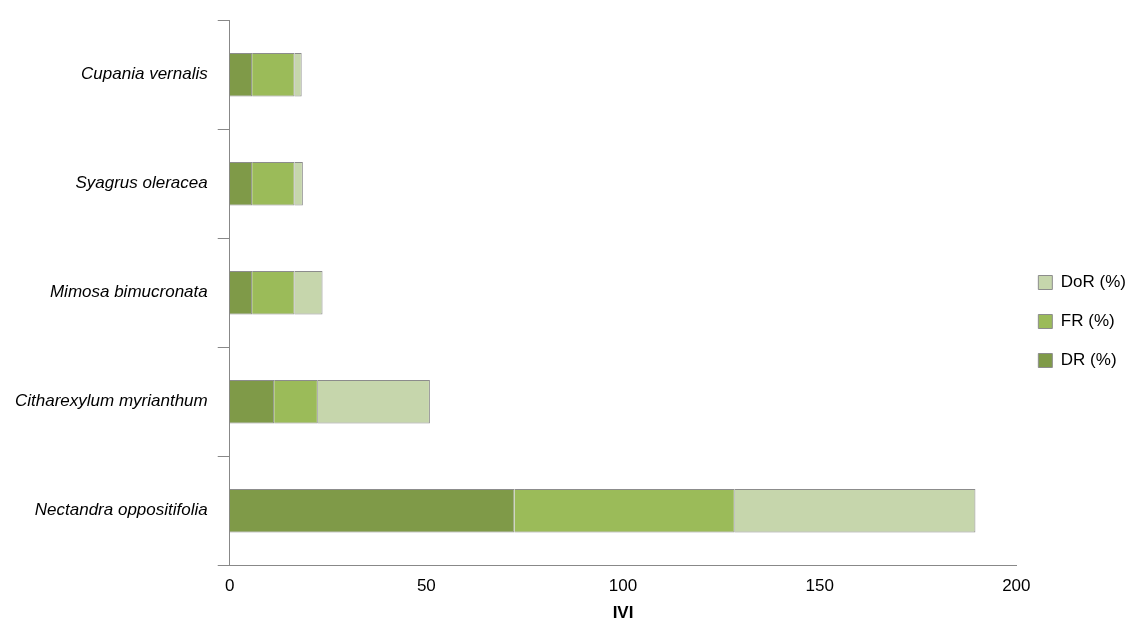 The width and height of the screenshot is (1146, 633). Describe the element at coordinates (229, 586) in the screenshot. I see `x-tick-label: 0` at that location.